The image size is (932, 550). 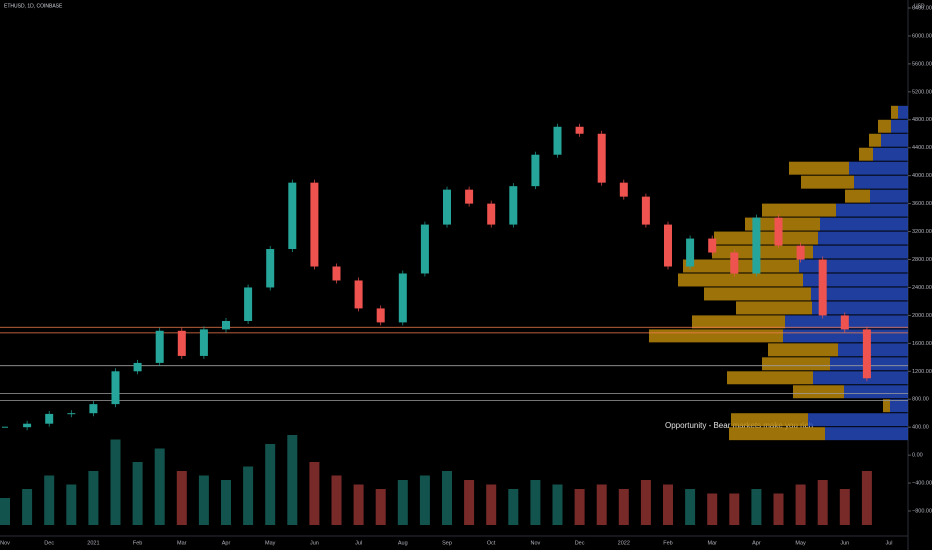 I want to click on y-tick-label: −400.00, so click(x=922, y=484).